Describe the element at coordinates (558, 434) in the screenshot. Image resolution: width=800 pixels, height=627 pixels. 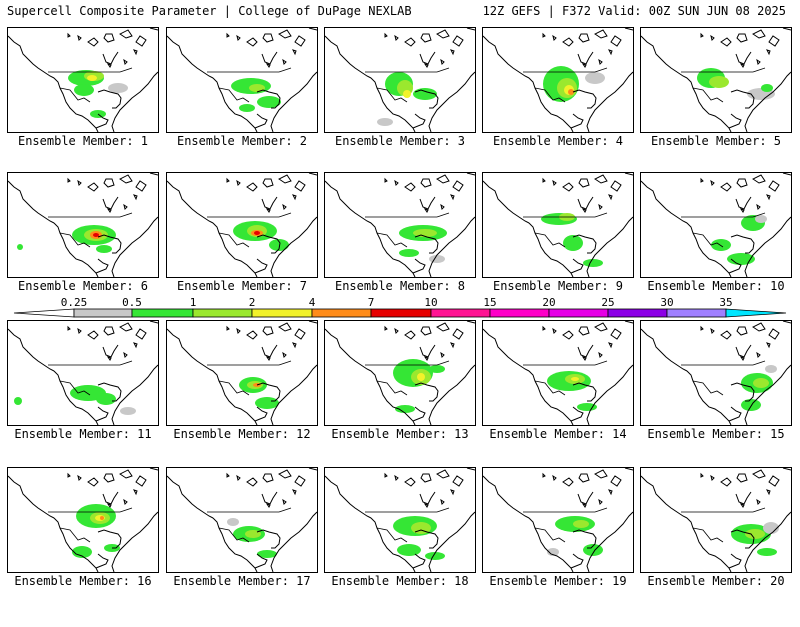
I see `member-label: Ensemble Member: 14` at that location.